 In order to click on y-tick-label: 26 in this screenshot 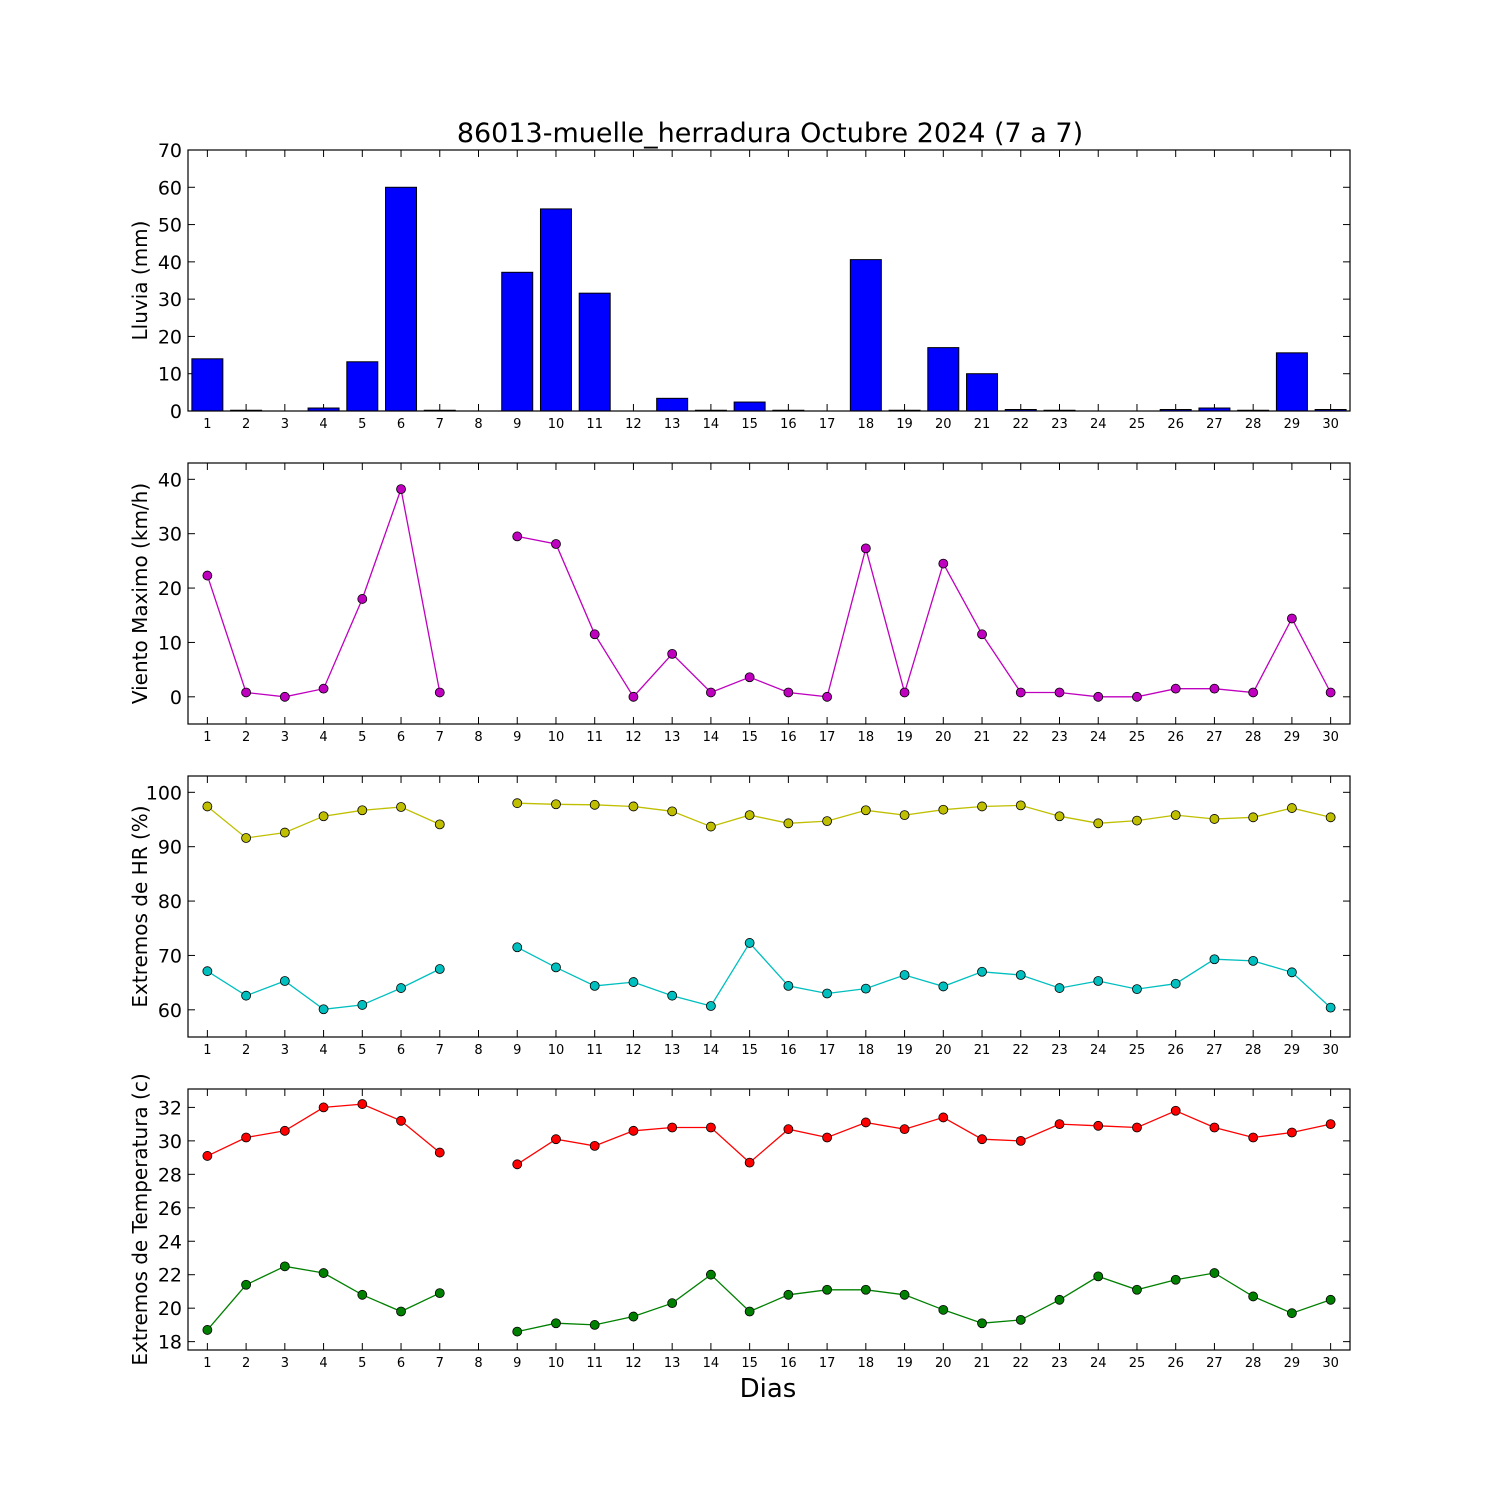, I will do `click(170, 1209)`.